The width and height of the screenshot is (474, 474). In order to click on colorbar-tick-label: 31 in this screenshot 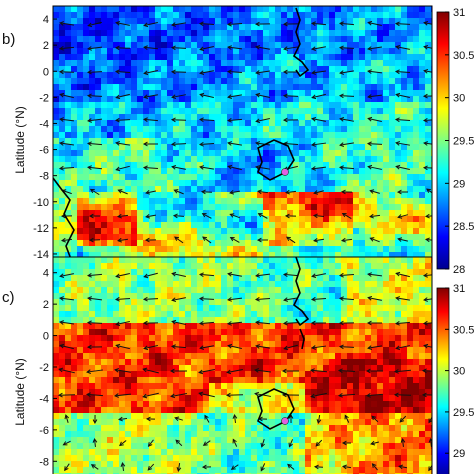, I will do `click(459, 13)`.